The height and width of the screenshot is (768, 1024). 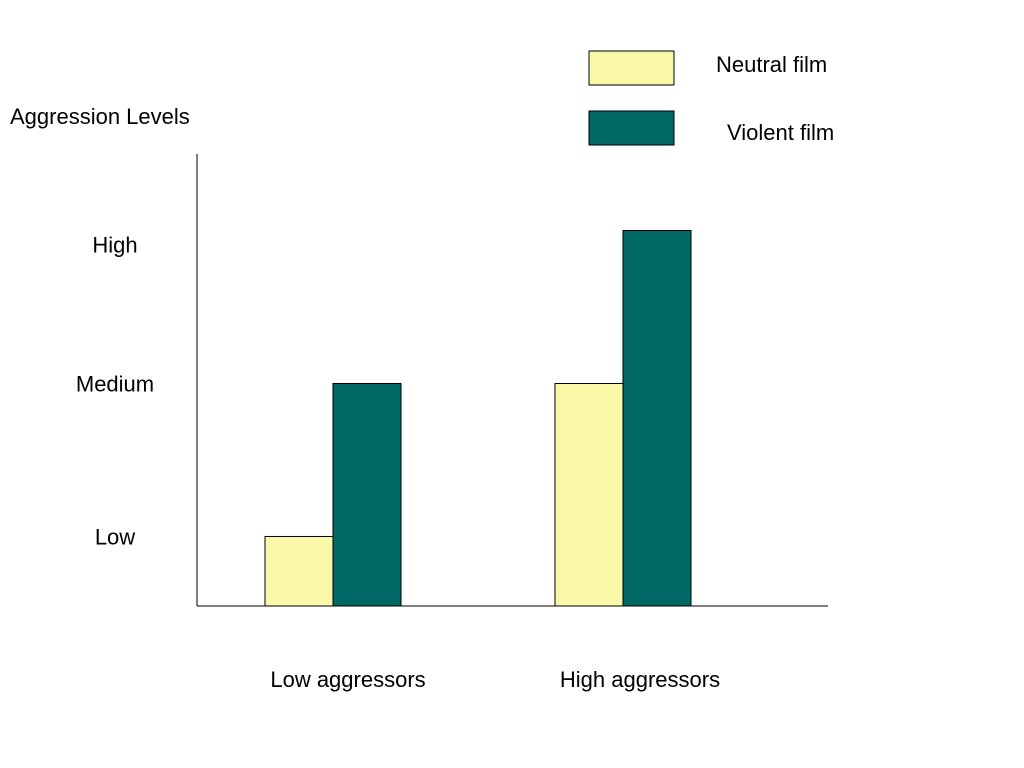 I want to click on bar-neutral-film-low-aggressors, so click(x=299, y=571).